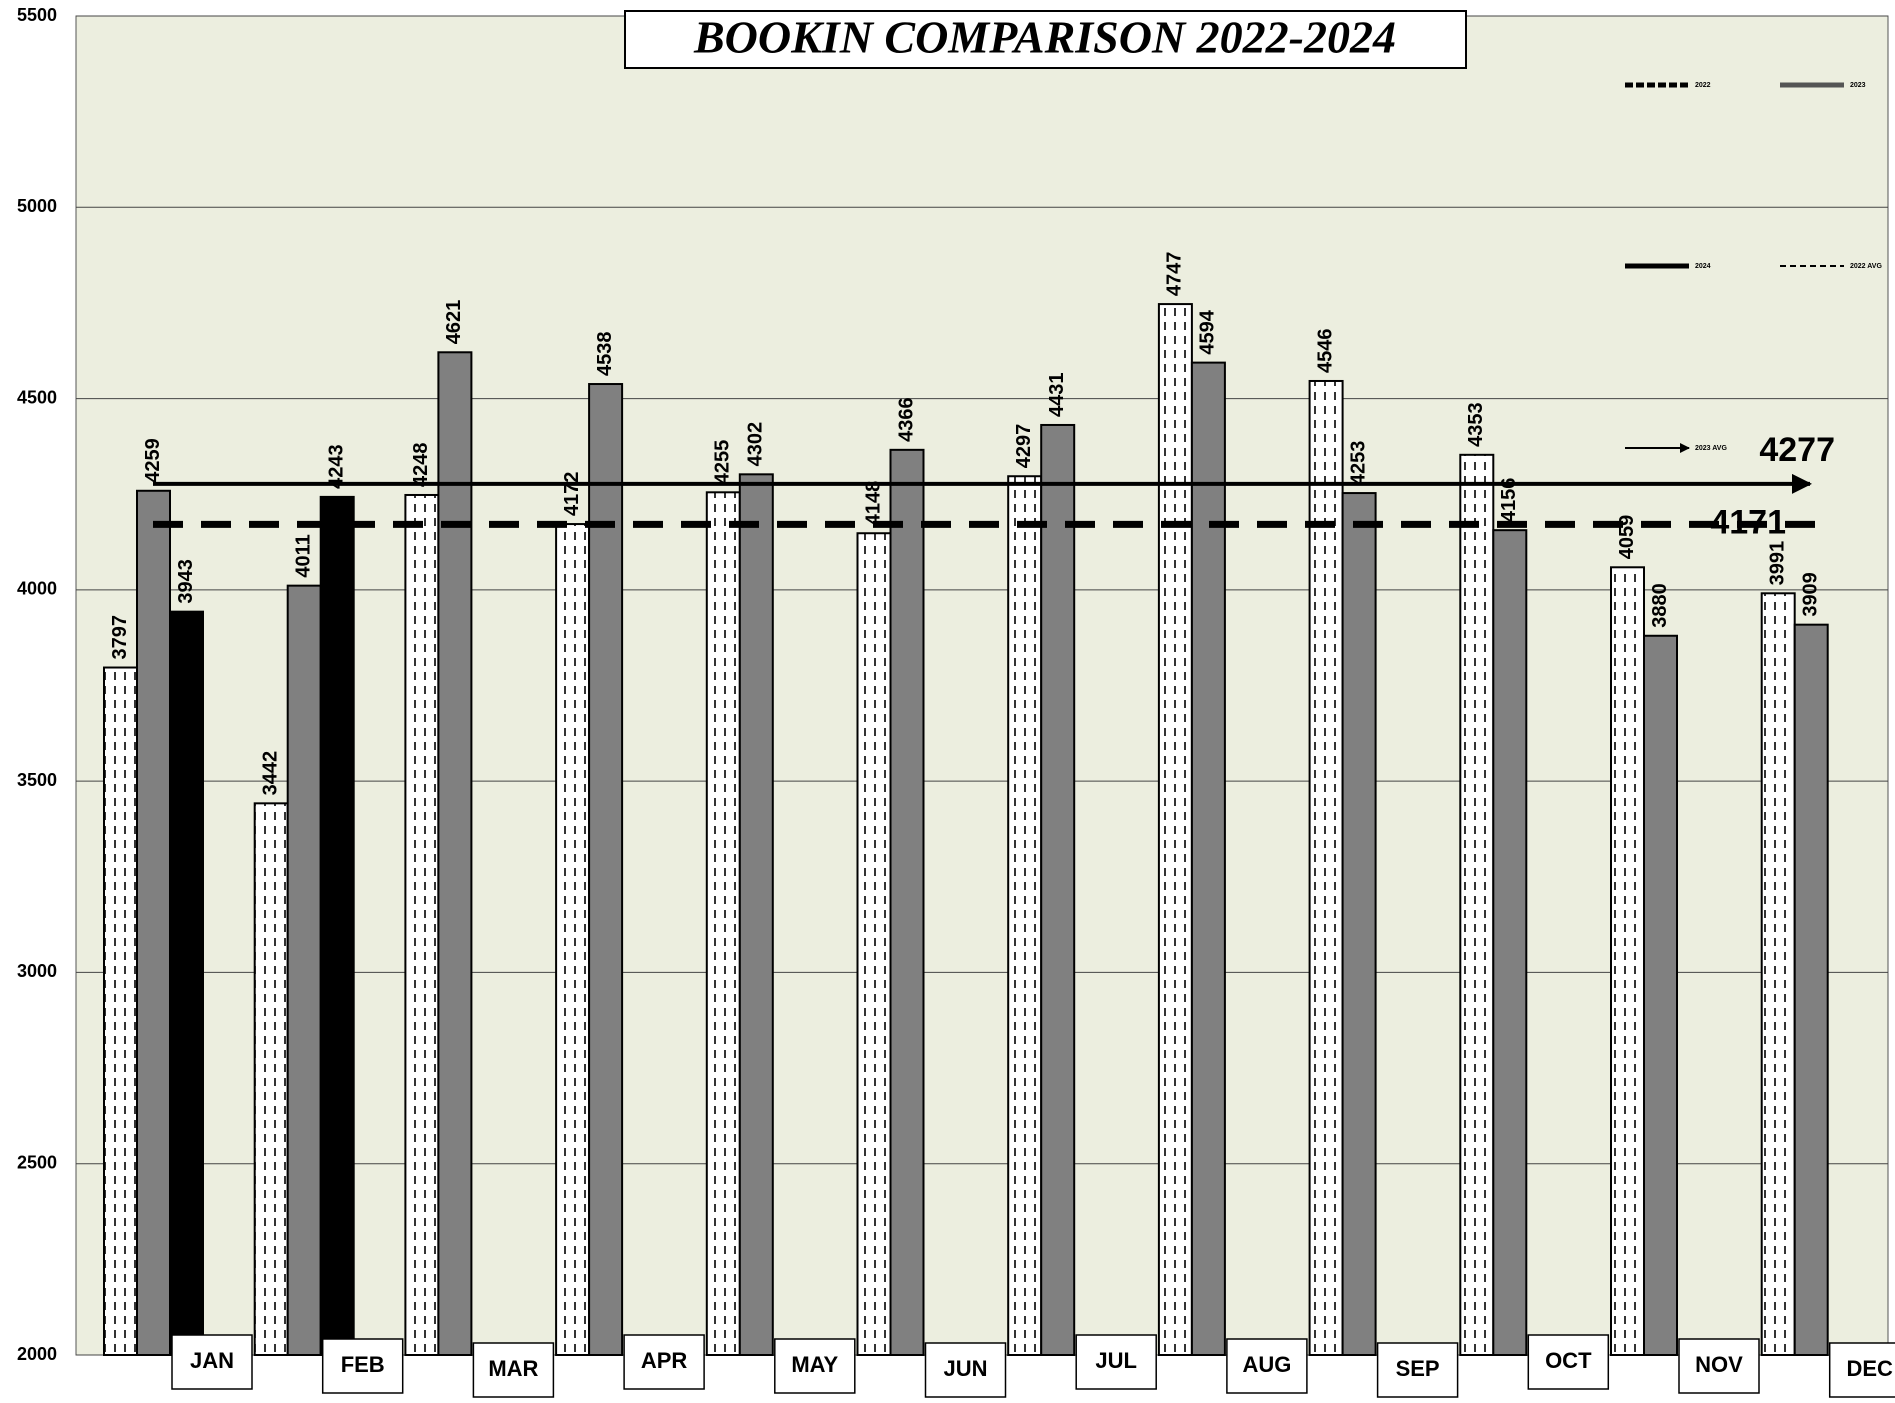  What do you see at coordinates (37, 206) in the screenshot?
I see `y-tick-label: 5000` at bounding box center [37, 206].